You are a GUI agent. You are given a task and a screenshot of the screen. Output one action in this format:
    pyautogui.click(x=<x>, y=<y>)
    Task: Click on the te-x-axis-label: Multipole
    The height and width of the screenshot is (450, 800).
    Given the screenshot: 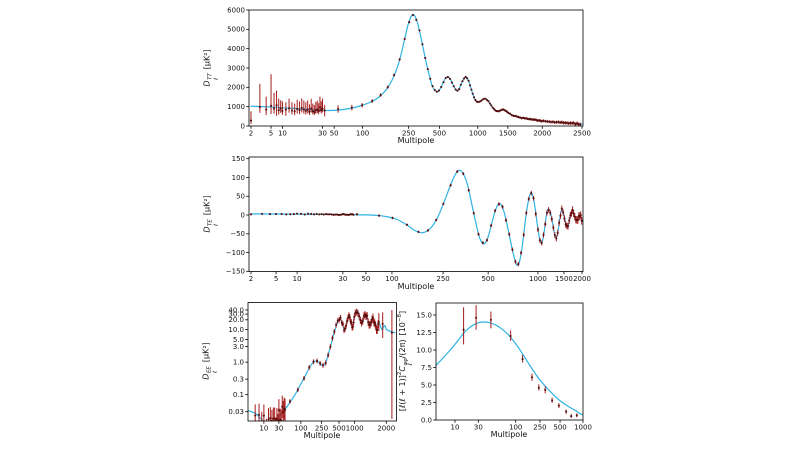 What is the action you would take?
    pyautogui.click(x=416, y=286)
    